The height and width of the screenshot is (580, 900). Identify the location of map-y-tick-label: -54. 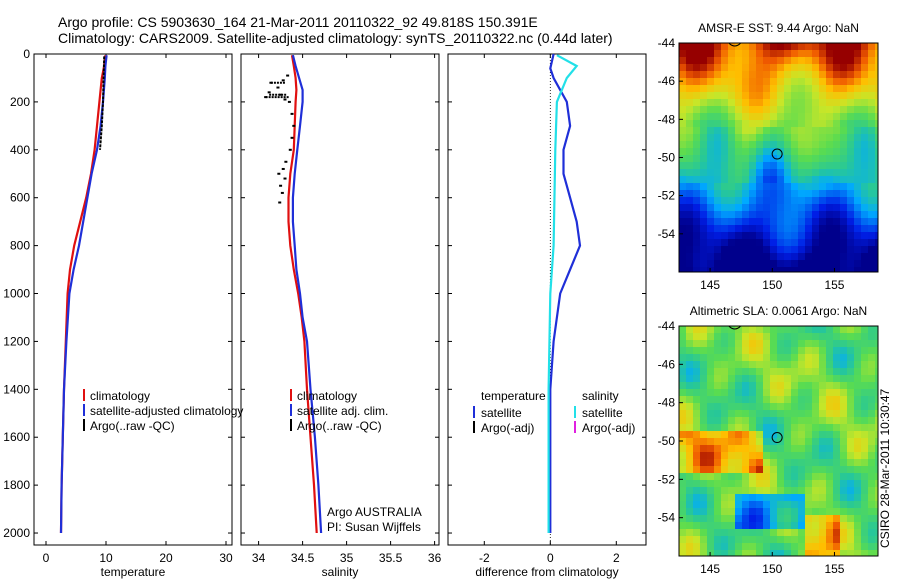
(667, 518).